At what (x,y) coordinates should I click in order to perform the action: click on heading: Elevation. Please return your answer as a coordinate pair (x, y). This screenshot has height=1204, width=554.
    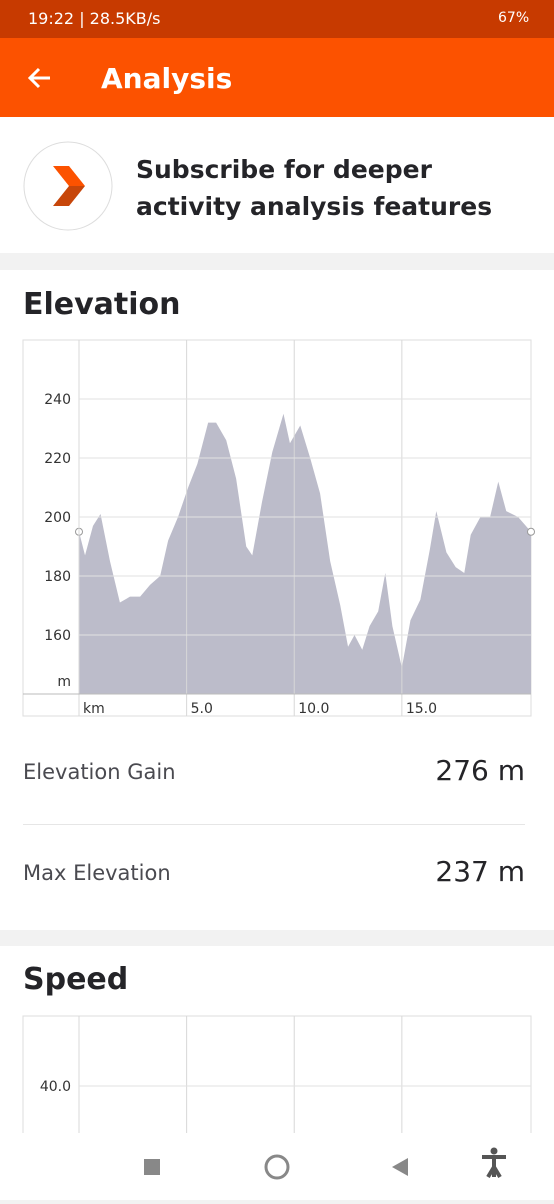
    Looking at the image, I should click on (102, 304).